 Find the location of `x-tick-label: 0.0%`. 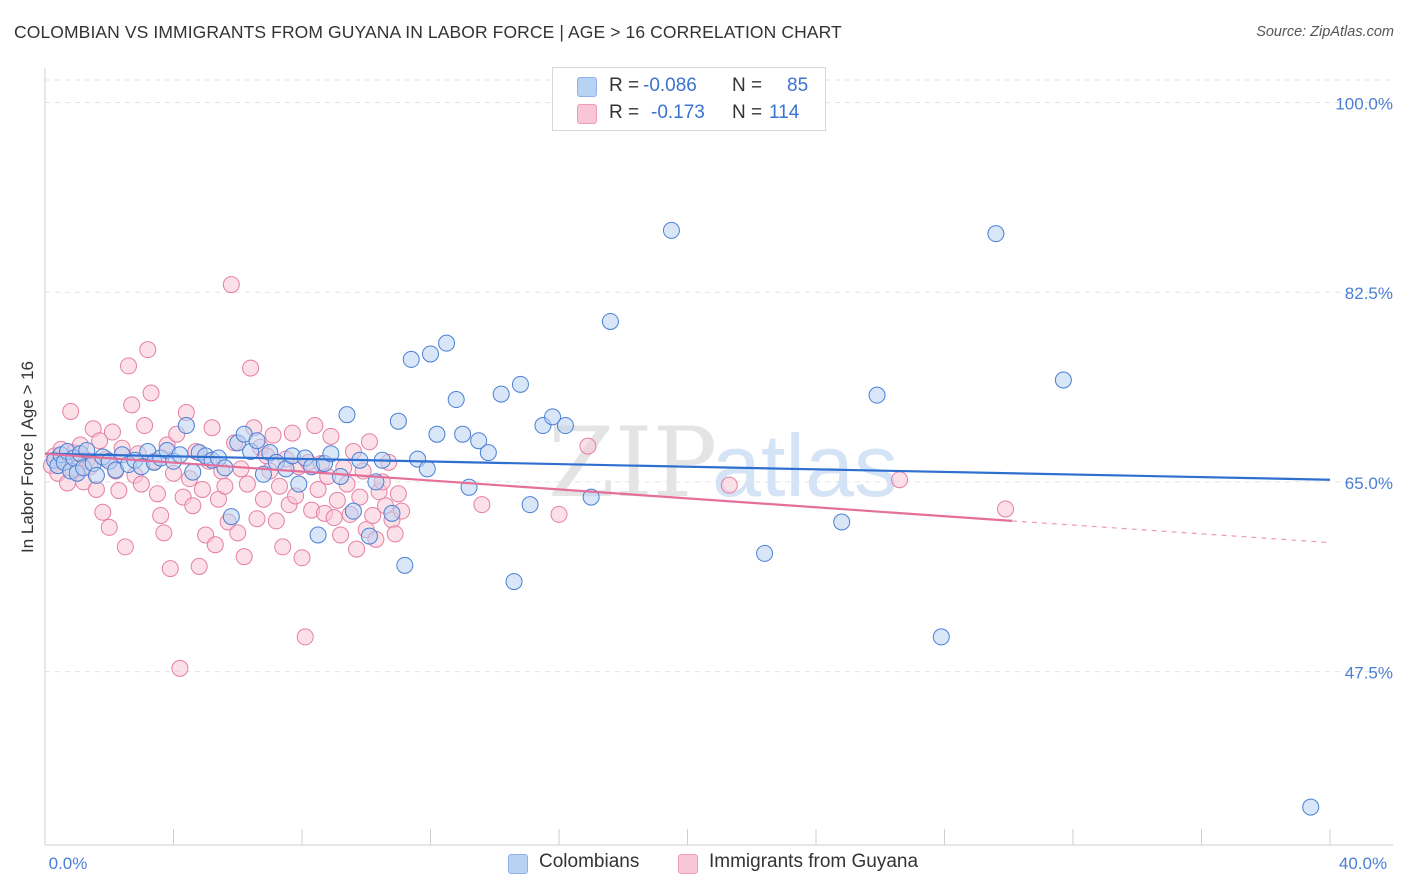

x-tick-label: 0.0% is located at coordinates (68, 863).